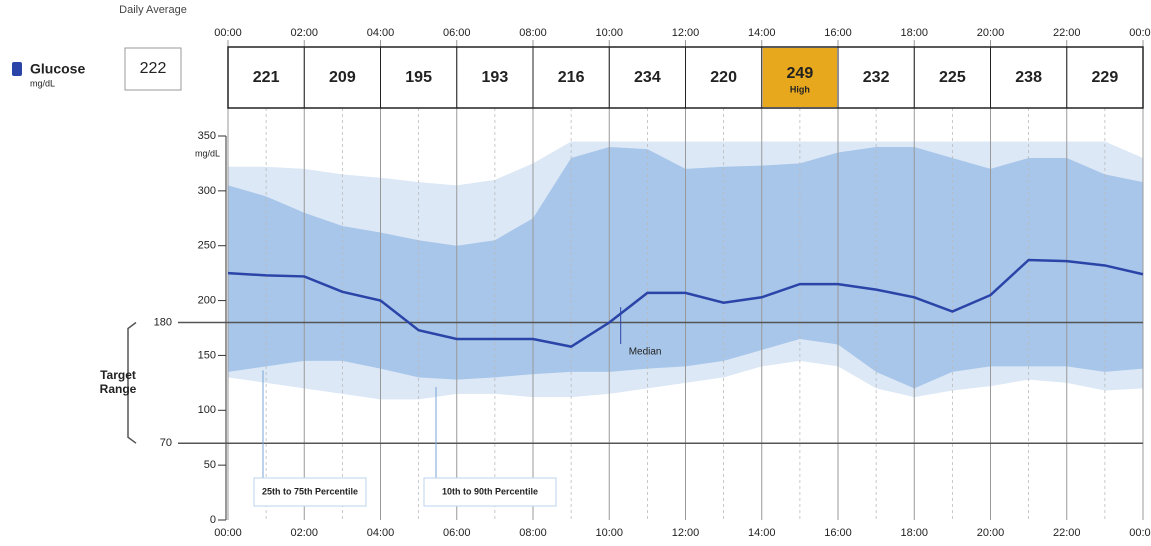 The width and height of the screenshot is (1151, 546). I want to click on y-tick-label: 100, so click(207, 410).